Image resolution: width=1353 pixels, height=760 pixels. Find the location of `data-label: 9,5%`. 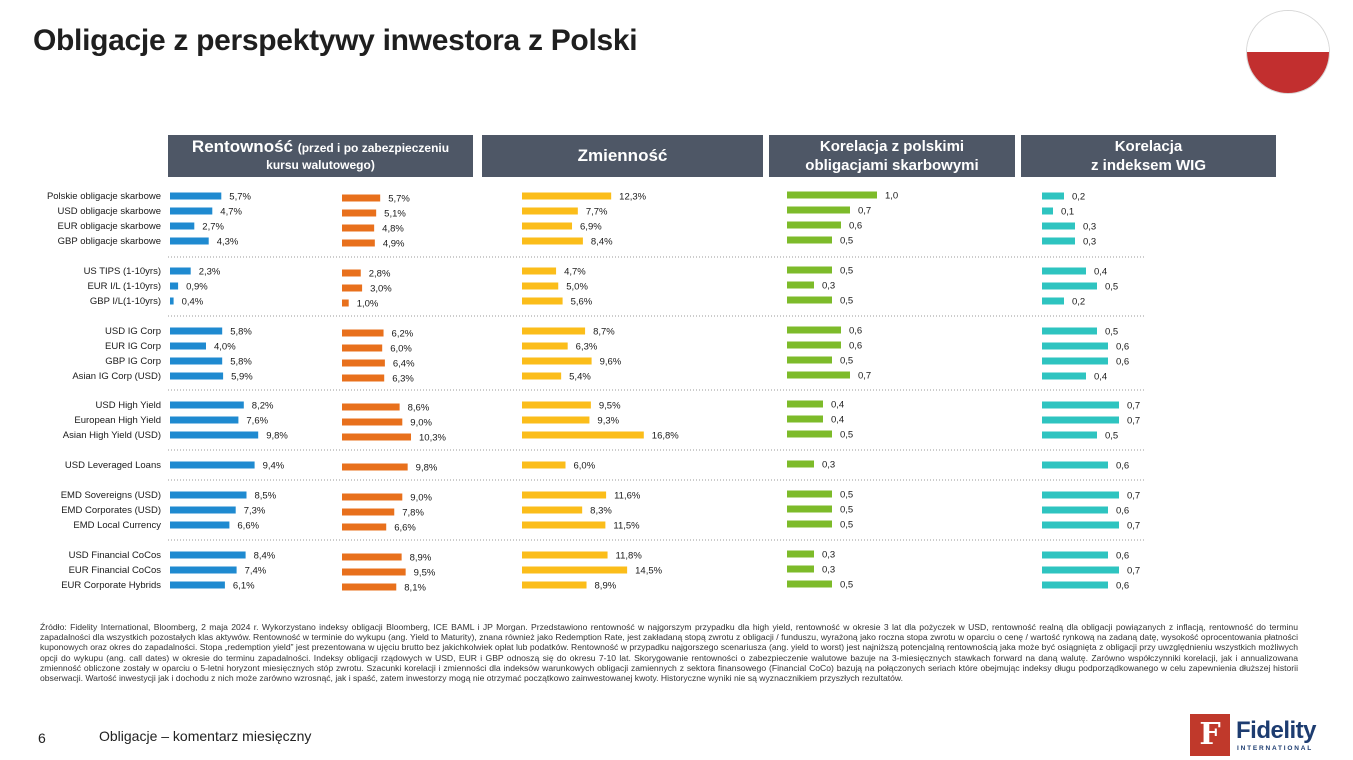

data-label: 9,5% is located at coordinates (610, 406).